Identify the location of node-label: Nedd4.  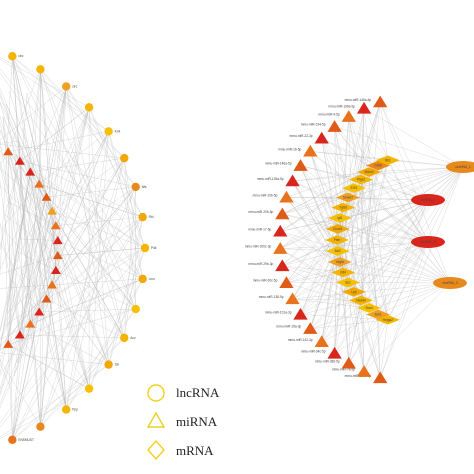
(361, 300).